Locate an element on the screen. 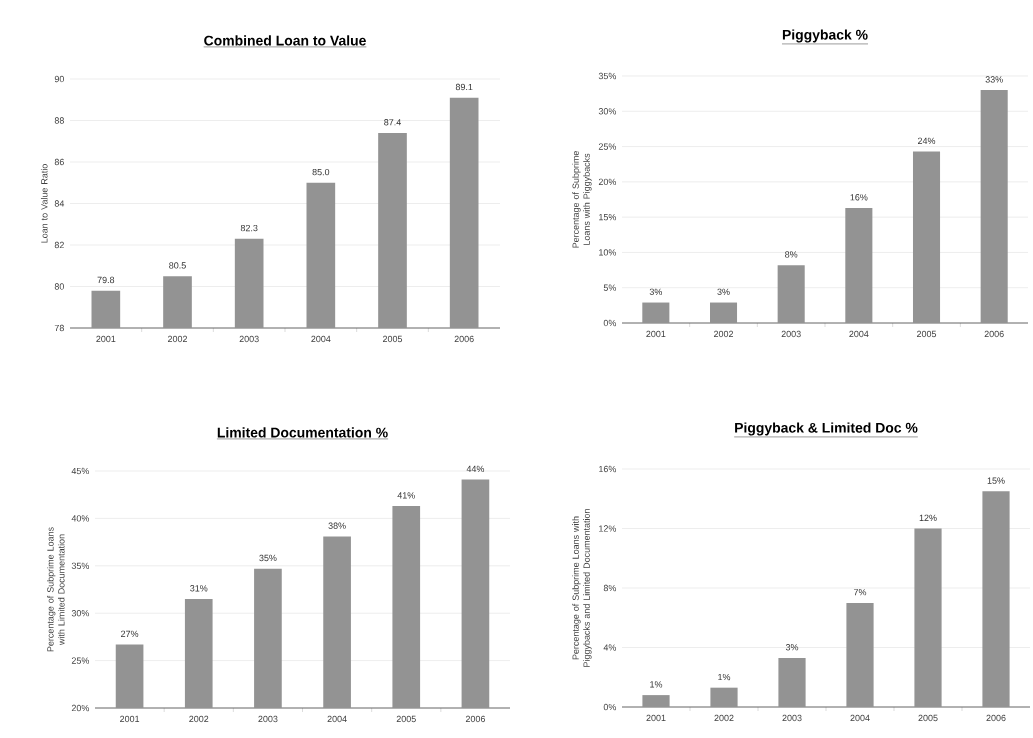 The image size is (1033, 738). data-label: 15% is located at coordinates (996, 480).